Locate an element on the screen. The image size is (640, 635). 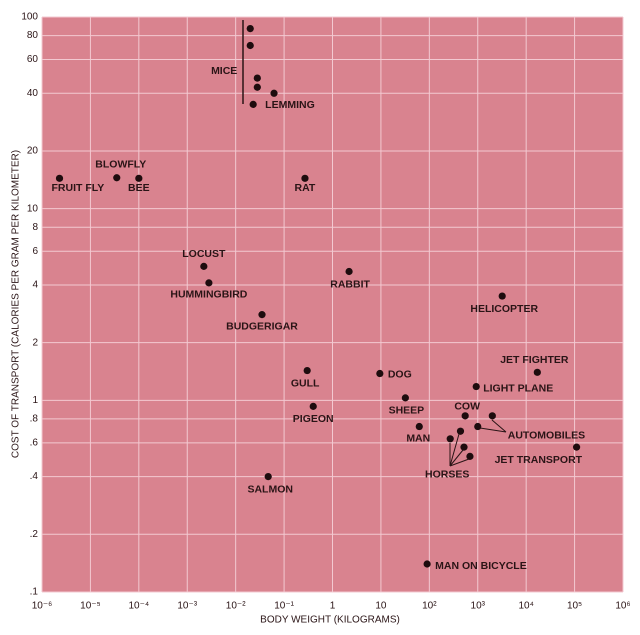
y-tick-label: 60 is located at coordinates (33, 59).